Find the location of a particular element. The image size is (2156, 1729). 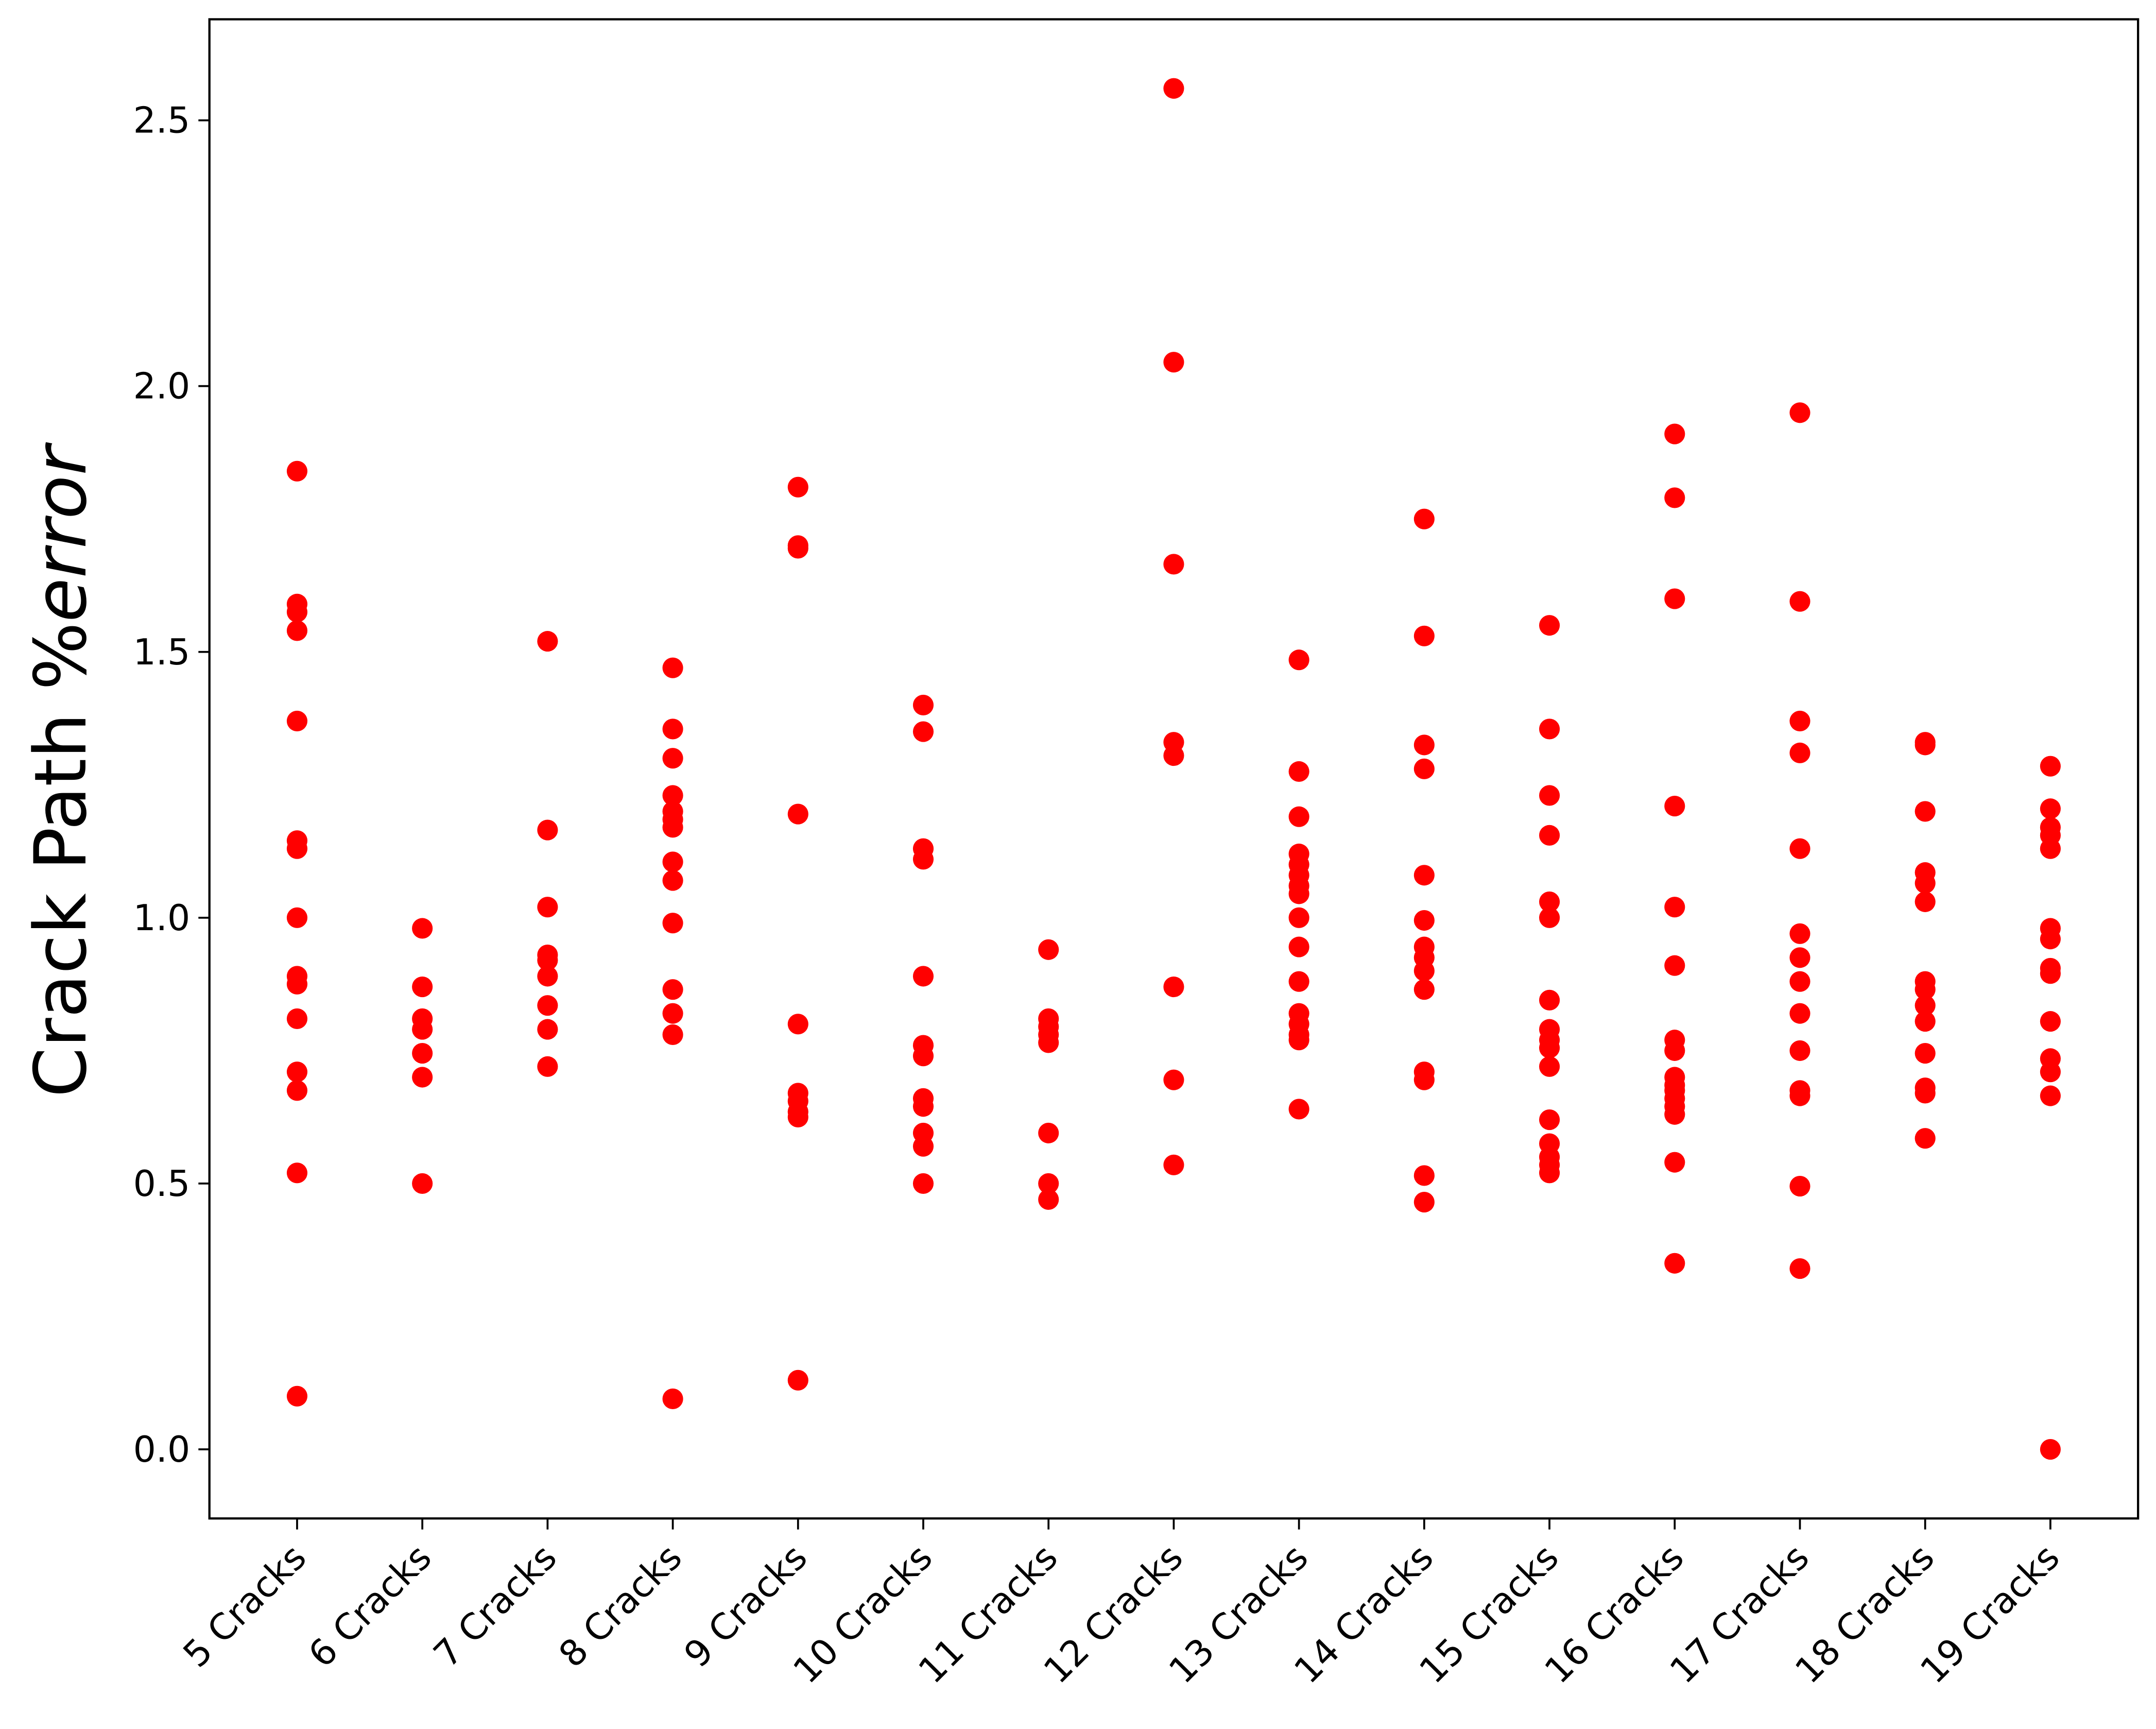

x-tick-label: 8 Cracks is located at coordinates (620, 1605).